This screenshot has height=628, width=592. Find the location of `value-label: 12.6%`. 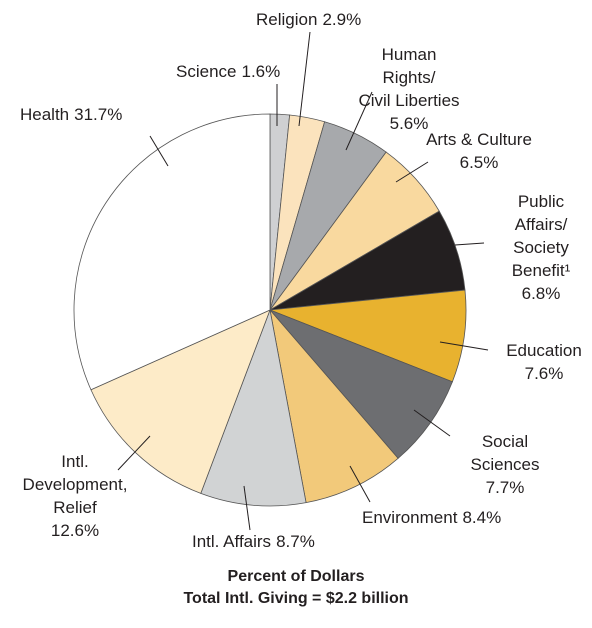

value-label: 12.6% is located at coordinates (75, 530).